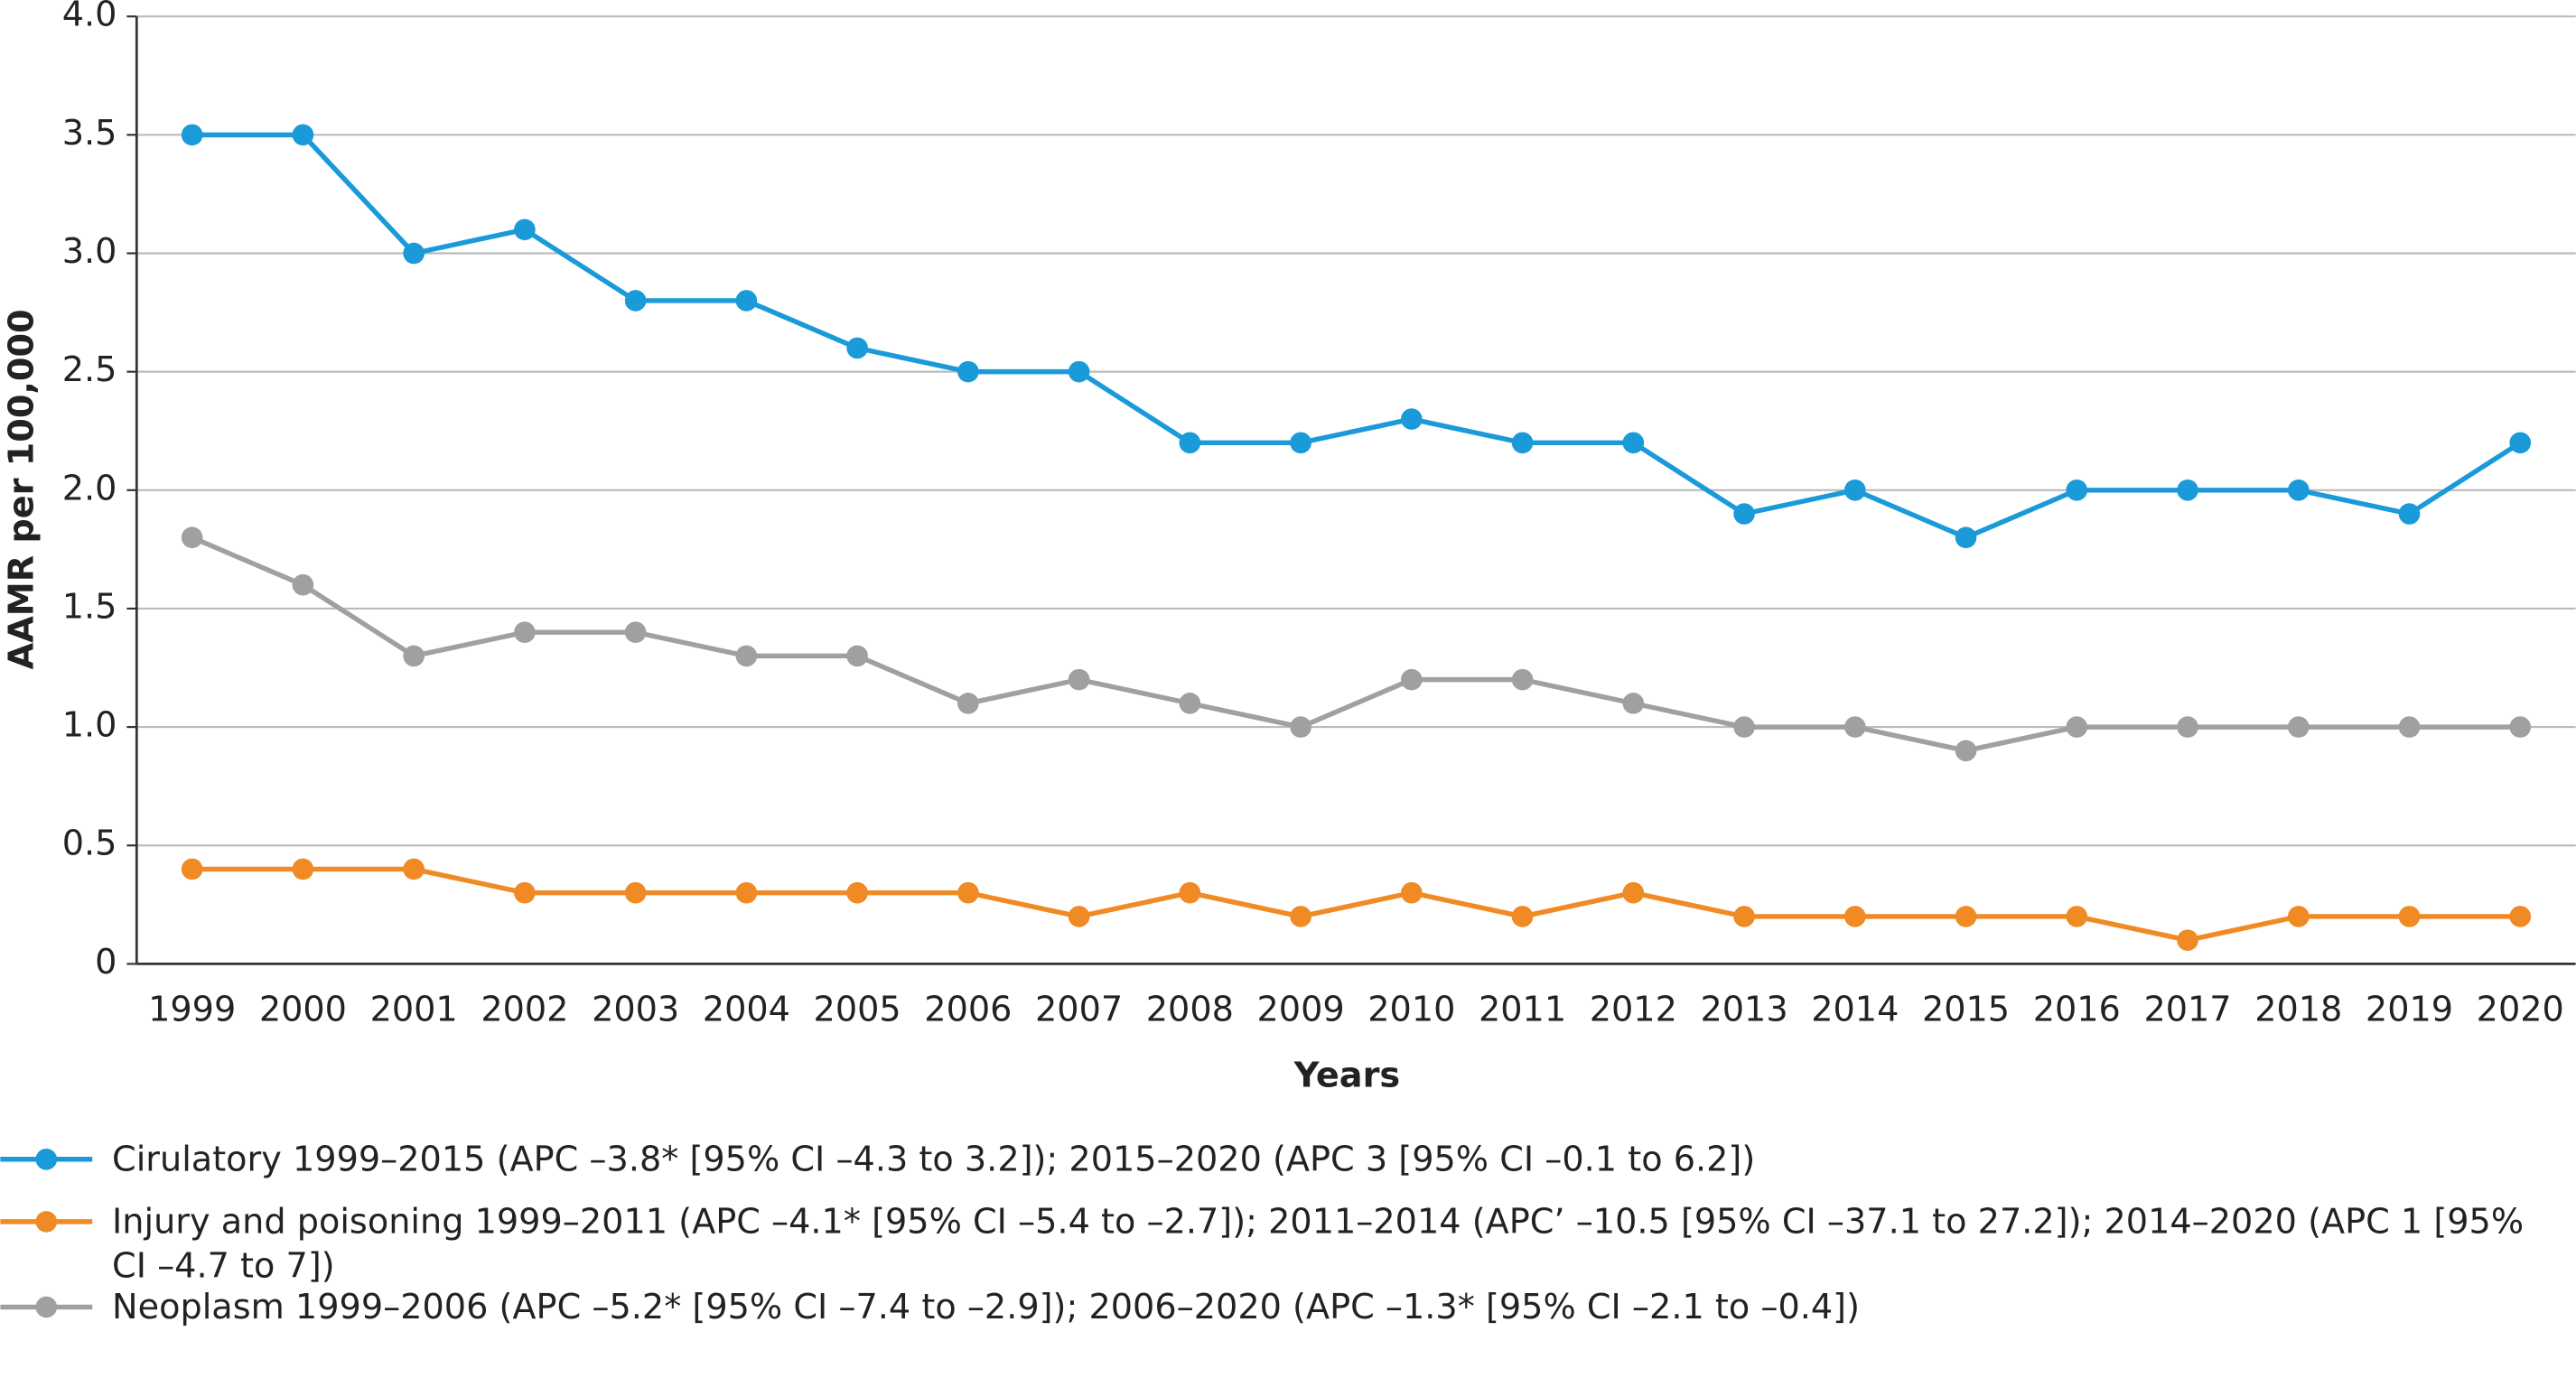 The height and width of the screenshot is (1378, 2576). What do you see at coordinates (89, 726) in the screenshot?
I see `y-tick-label: 1.0` at bounding box center [89, 726].